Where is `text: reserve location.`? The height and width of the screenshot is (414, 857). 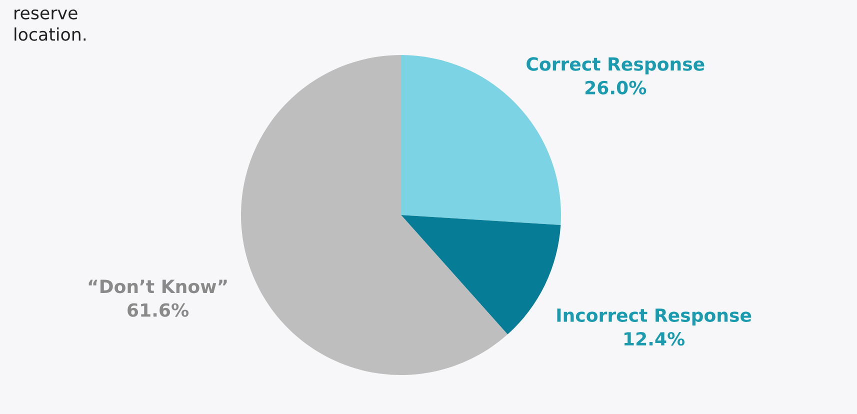 text: reserve location. is located at coordinates (50, 25).